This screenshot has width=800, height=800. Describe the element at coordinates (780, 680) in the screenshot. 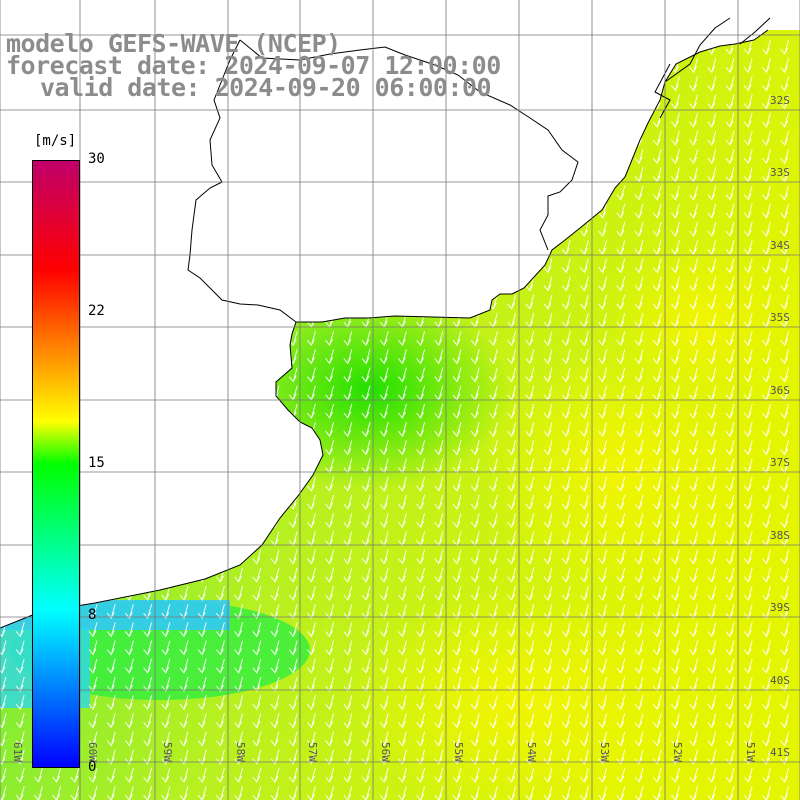

I see `latitude-label: 40S` at that location.